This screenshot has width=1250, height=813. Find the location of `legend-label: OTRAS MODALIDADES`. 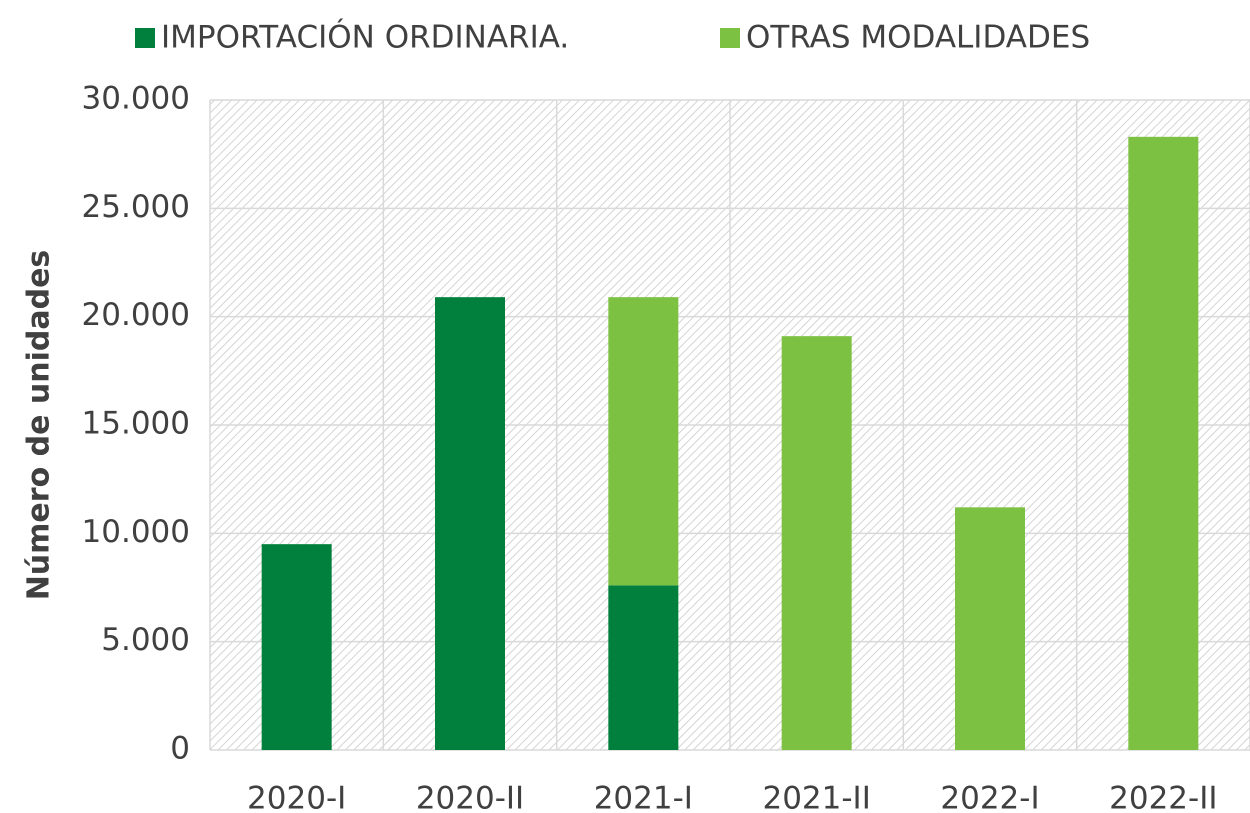

legend-label: OTRAS MODALIDADES is located at coordinates (918, 38).